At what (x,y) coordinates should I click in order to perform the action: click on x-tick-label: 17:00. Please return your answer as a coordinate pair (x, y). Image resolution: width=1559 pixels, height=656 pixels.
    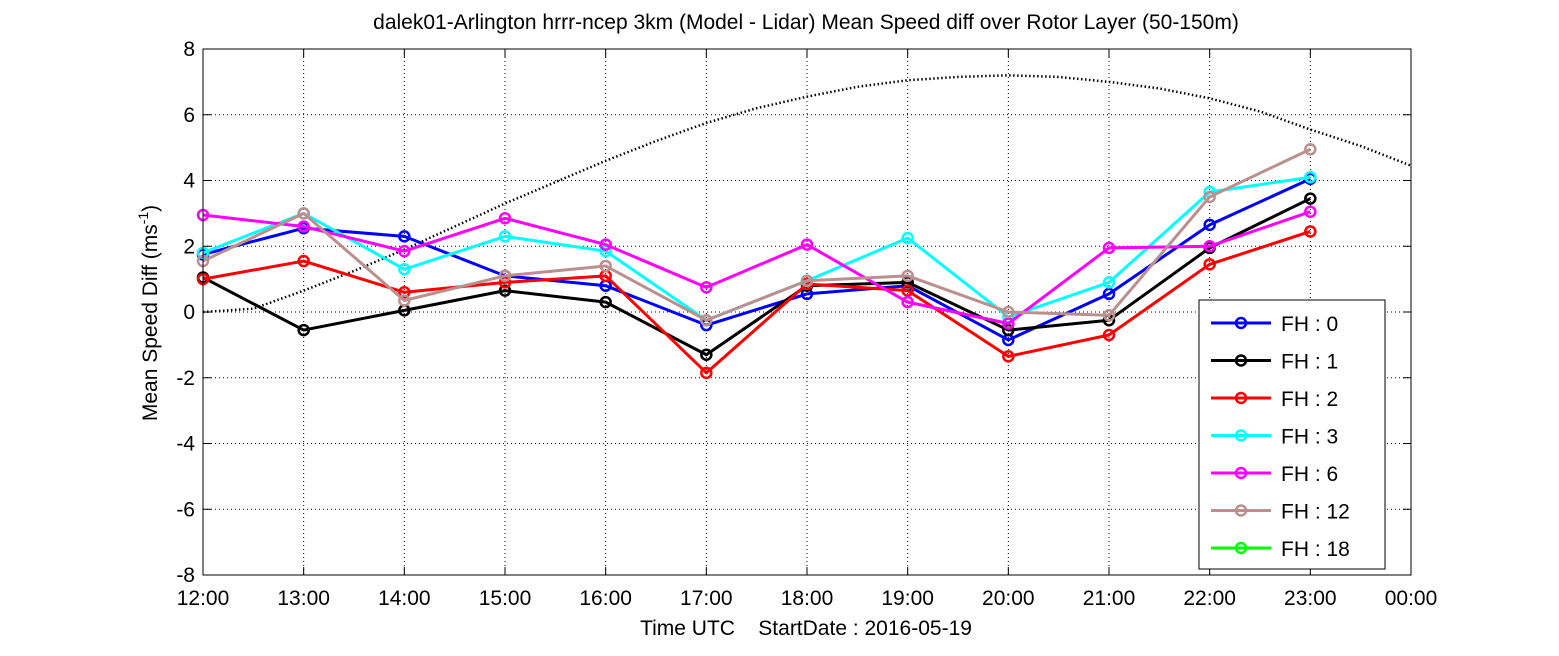
    Looking at the image, I should click on (706, 598).